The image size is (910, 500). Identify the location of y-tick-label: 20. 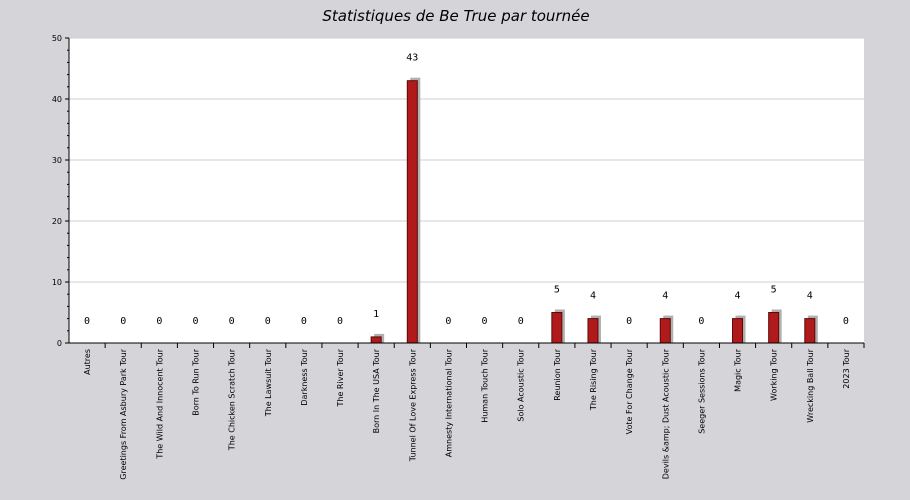
(57, 221).